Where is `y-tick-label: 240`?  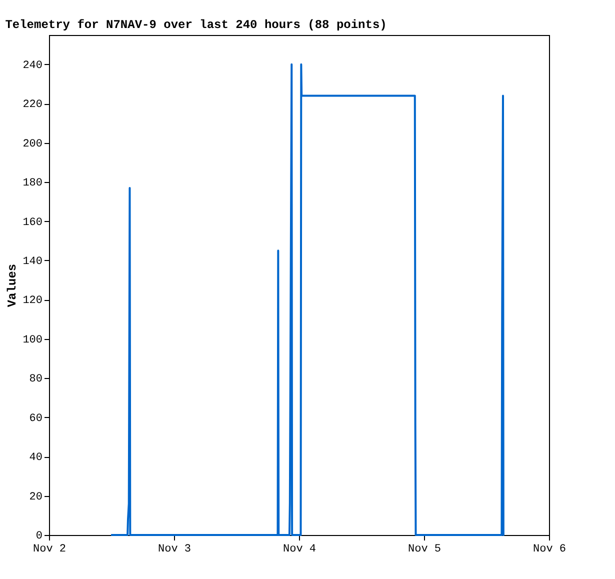
y-tick-label: 240 is located at coordinates (32, 66).